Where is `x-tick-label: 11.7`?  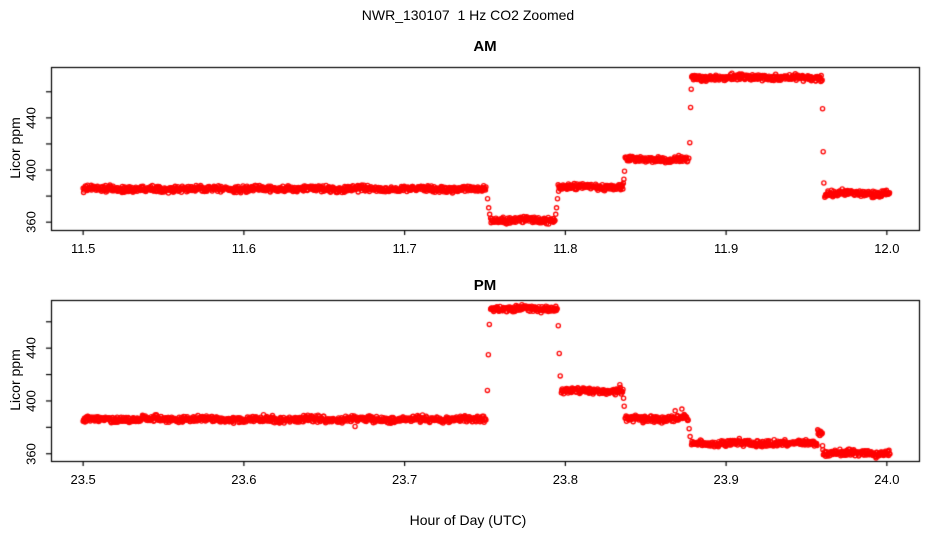
x-tick-label: 11.7 is located at coordinates (404, 248).